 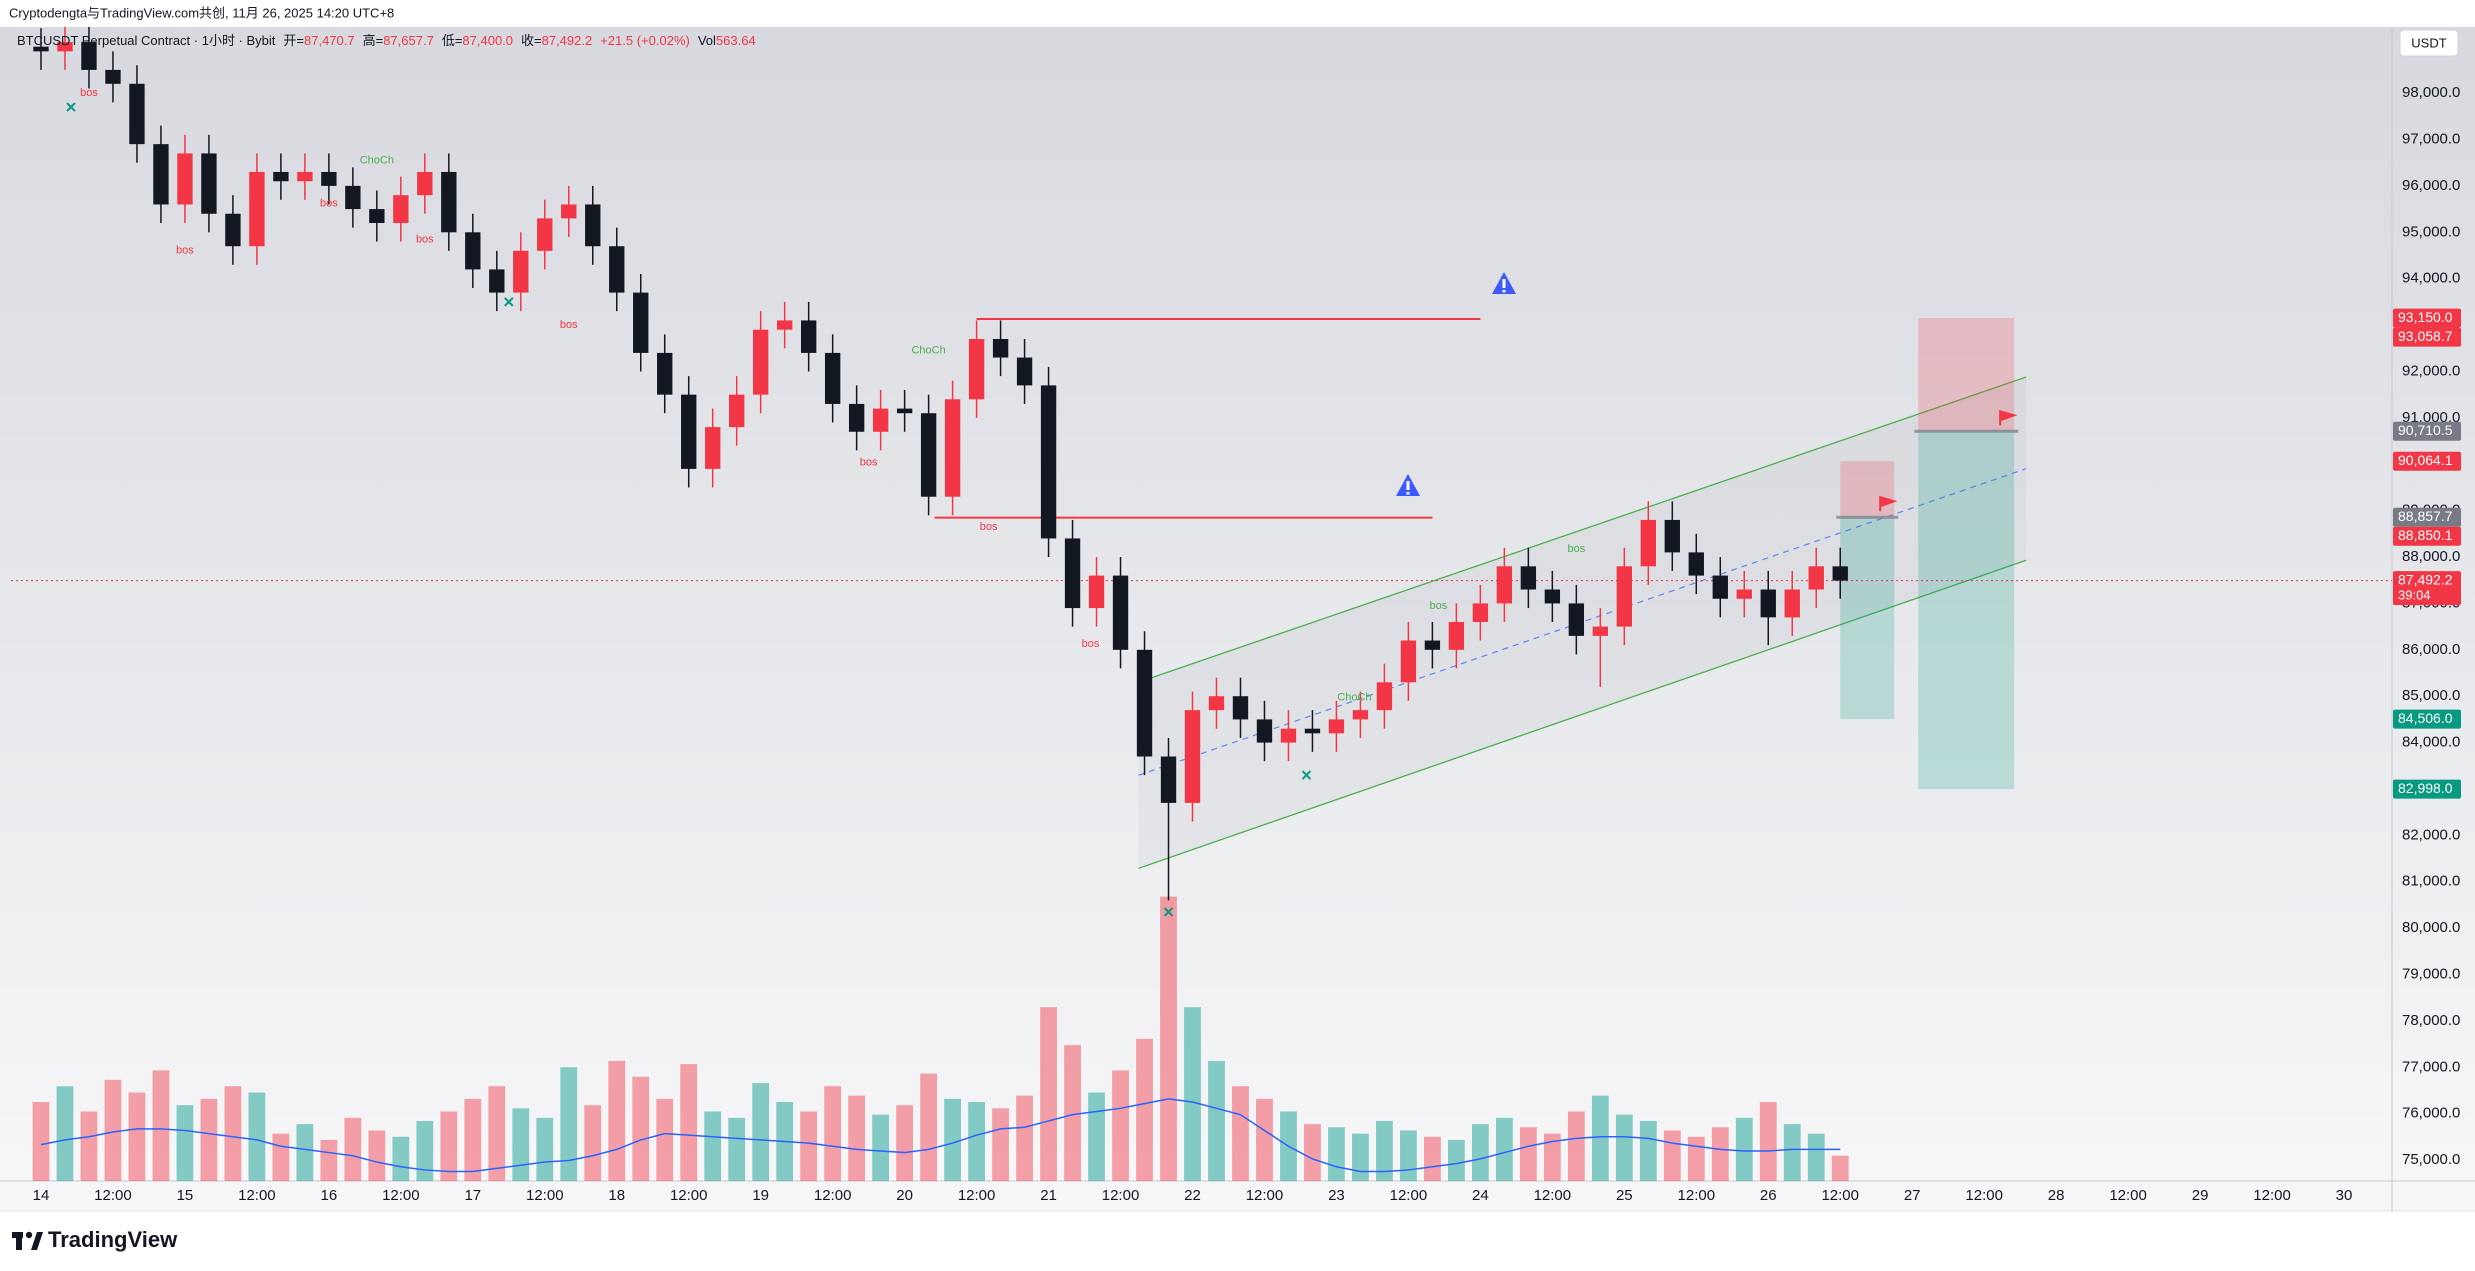 I want to click on y-tick-label: 97,000.0, so click(x=2431, y=138).